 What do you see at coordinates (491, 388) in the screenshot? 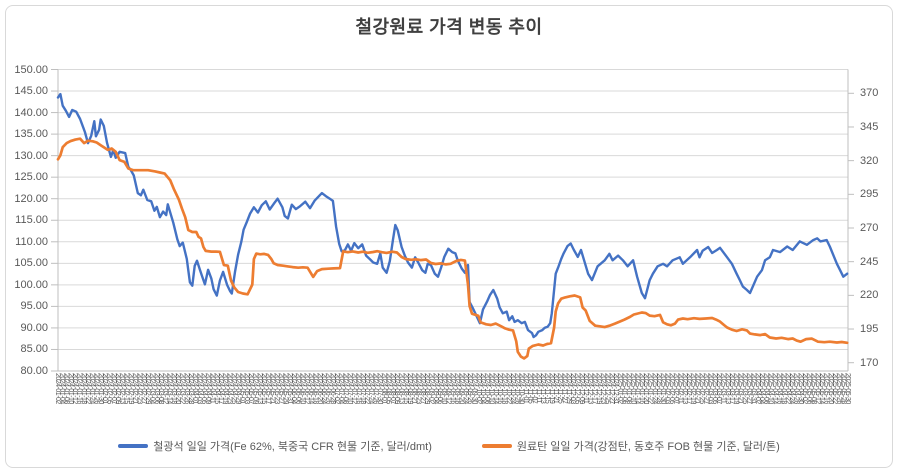
I see `x-axis-date-label: 2024-10-10` at bounding box center [491, 388].